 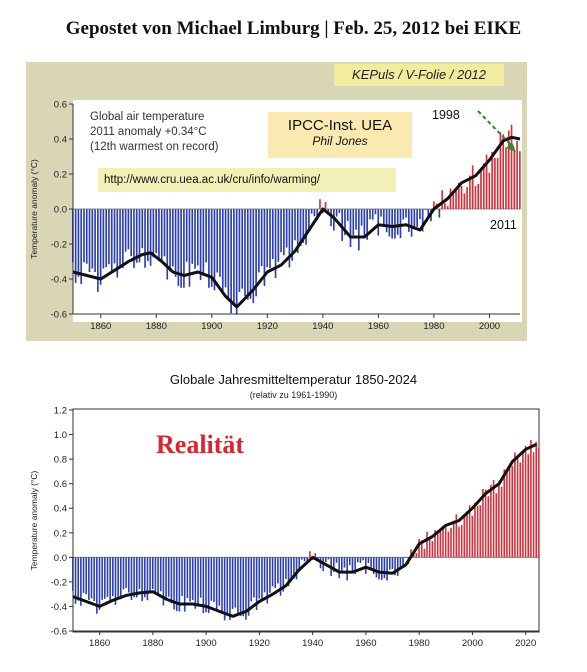 I want to click on bar-1976, so click(x=422, y=220).